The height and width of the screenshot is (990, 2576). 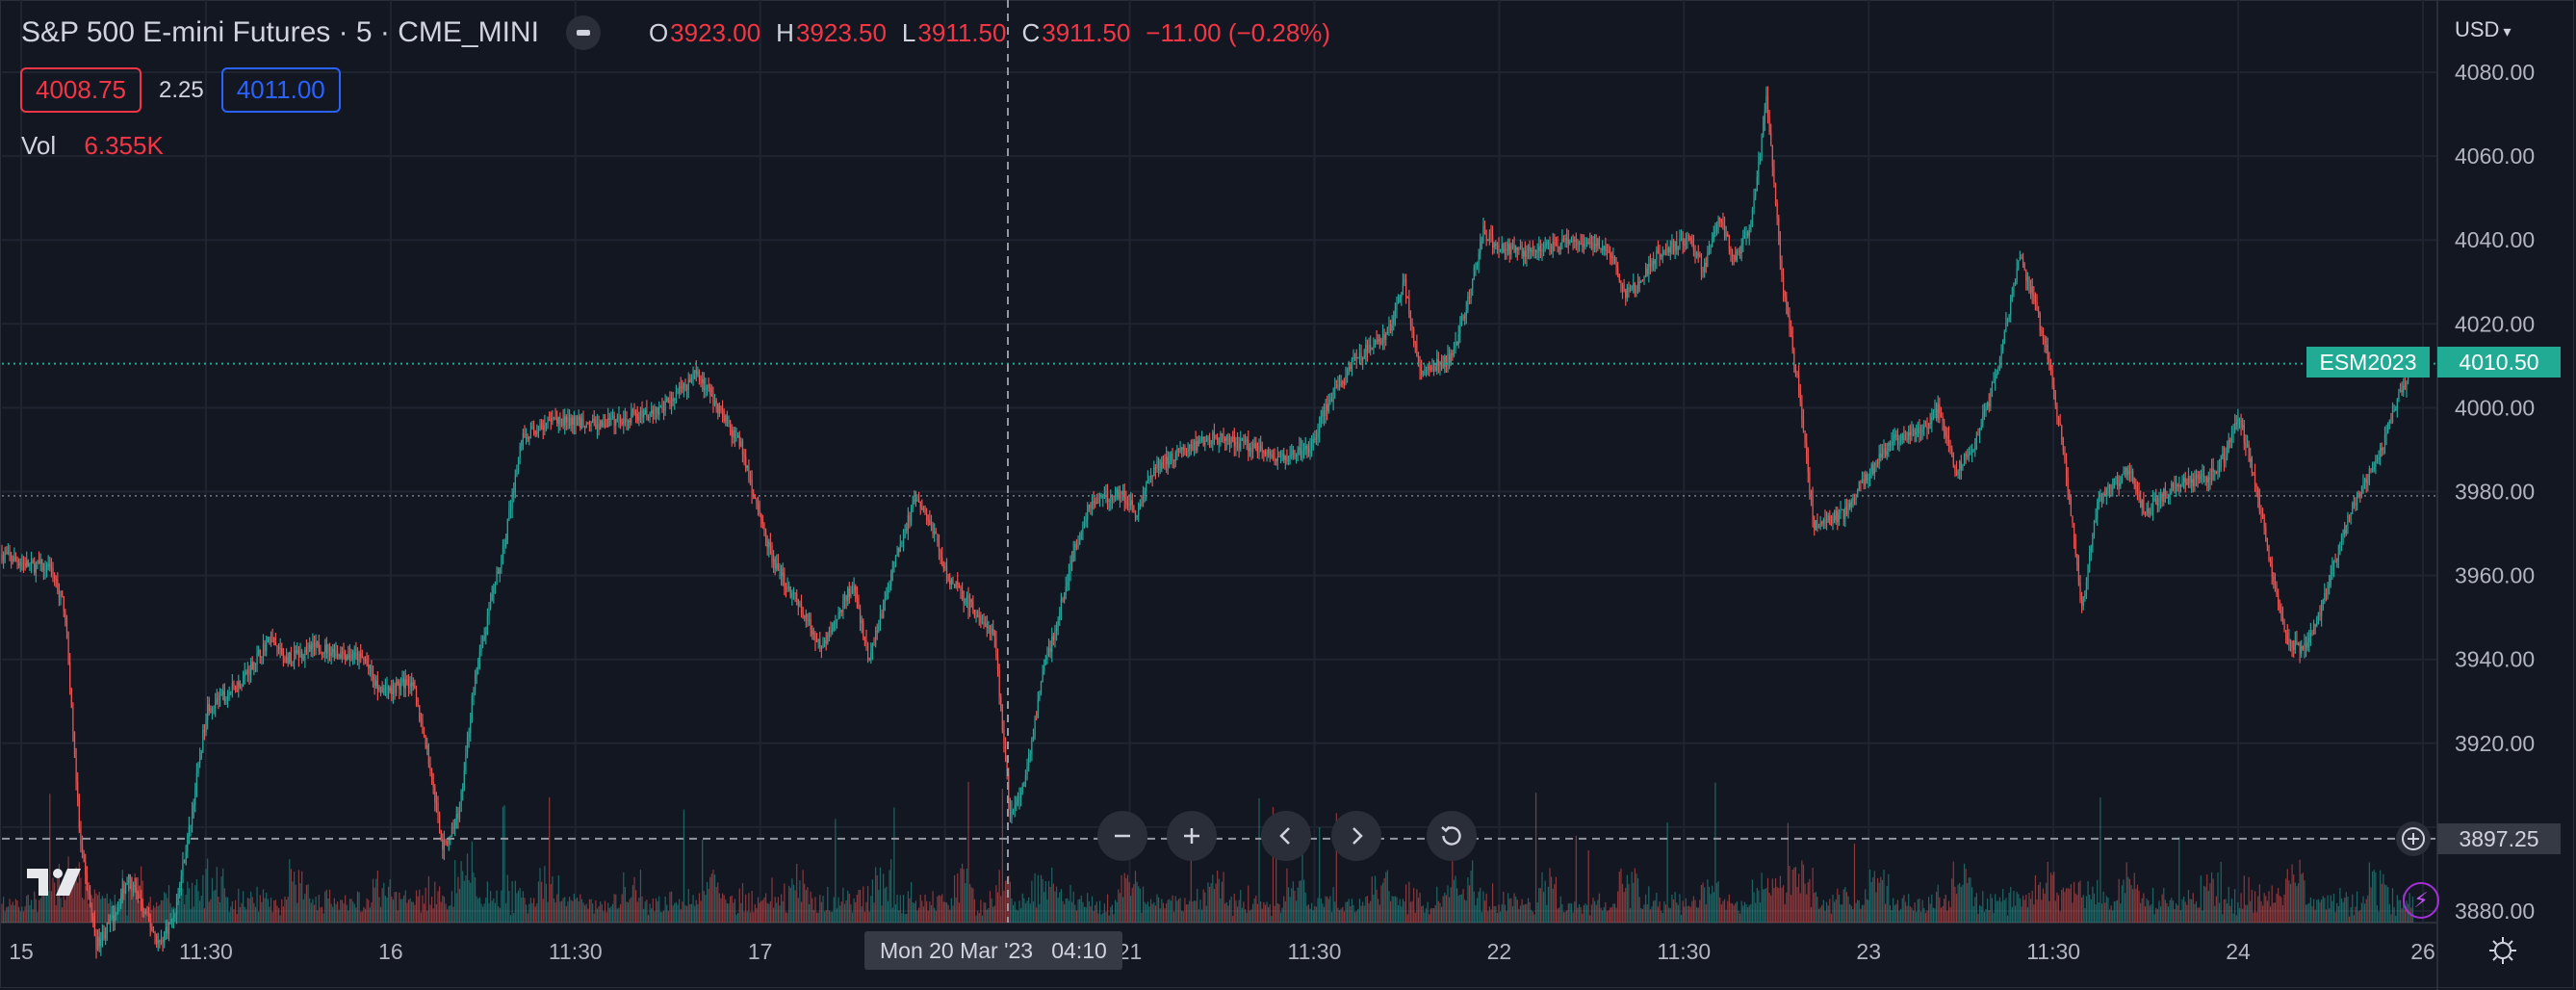 What do you see at coordinates (583, 32) in the screenshot?
I see `minus-circle-icon` at bounding box center [583, 32].